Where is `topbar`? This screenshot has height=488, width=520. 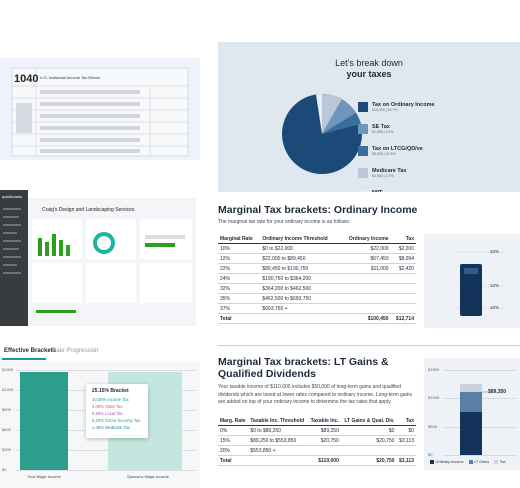
topbar is located at coordinates (112, 194).